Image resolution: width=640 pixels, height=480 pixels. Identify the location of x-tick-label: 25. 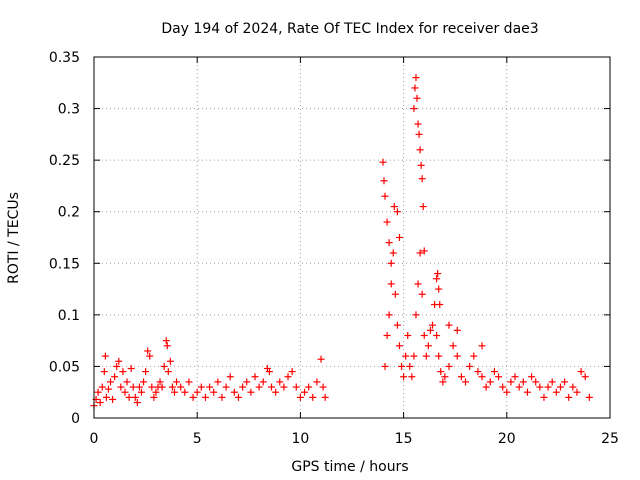
(610, 439).